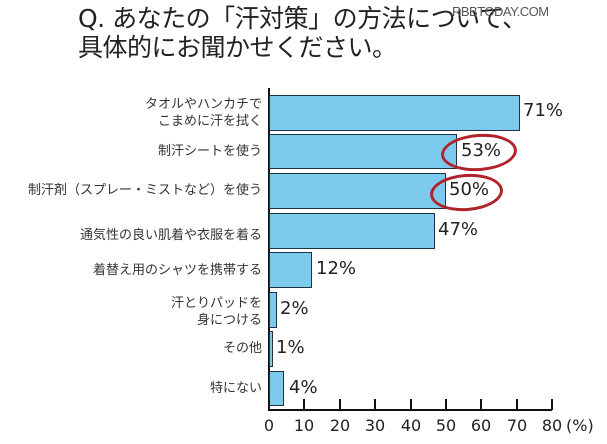  I want to click on x-axis-unit: (%), so click(580, 425).